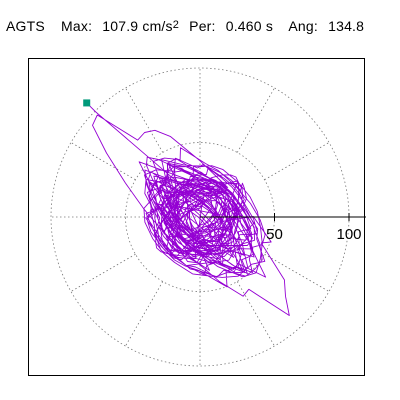  Describe the element at coordinates (202, 26) in the screenshot. I see `per-label: Per:` at that location.